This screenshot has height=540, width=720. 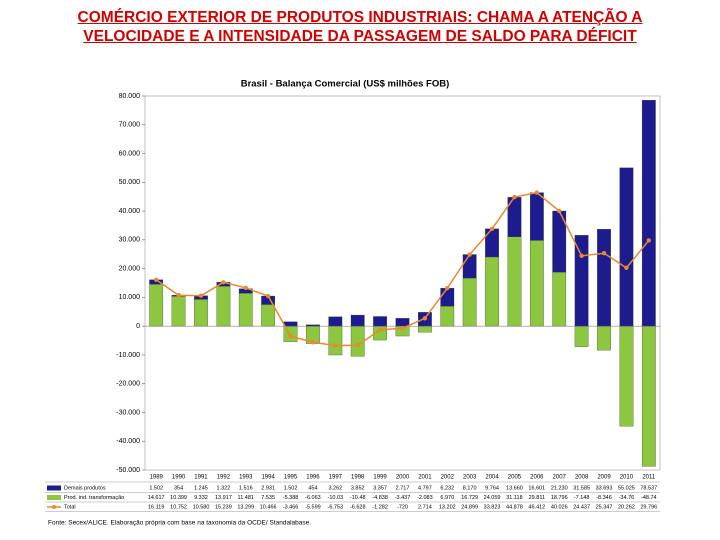 What do you see at coordinates (604, 498) in the screenshot?
I see `table-cell: -8.346` at bounding box center [604, 498].